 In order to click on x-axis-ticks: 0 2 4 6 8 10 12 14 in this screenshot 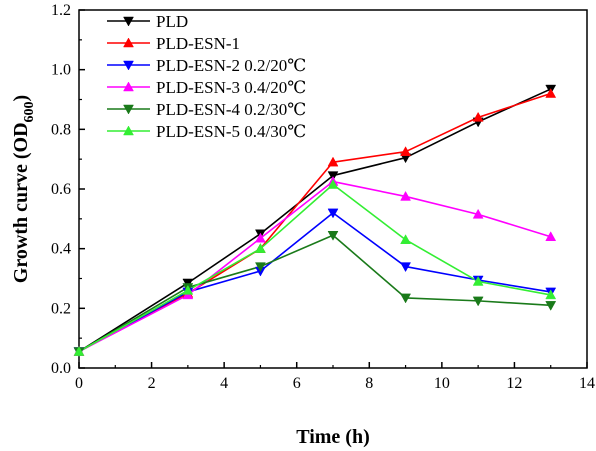, I will do `click(335, 377)`.